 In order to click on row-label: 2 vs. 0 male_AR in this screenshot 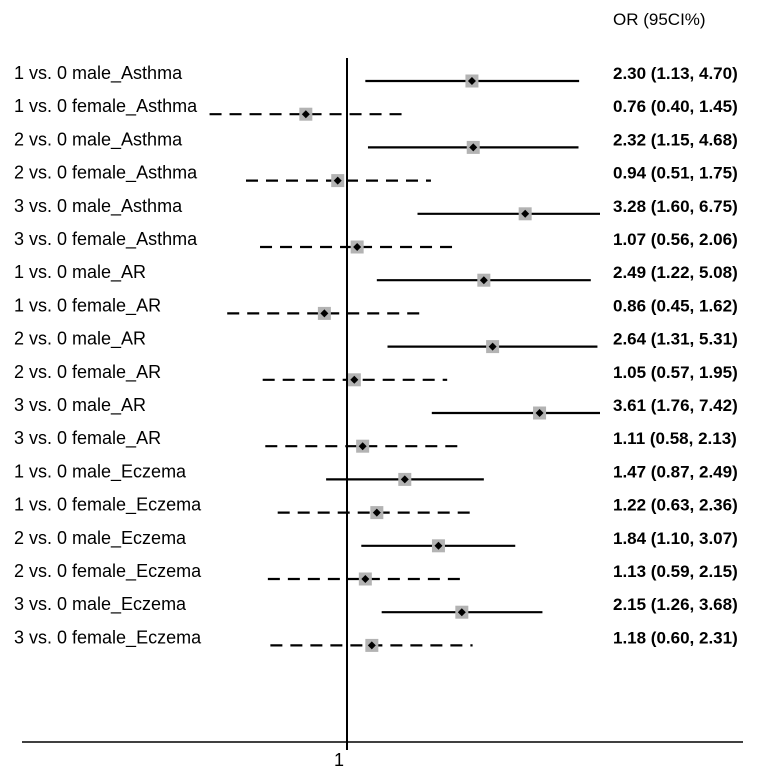, I will do `click(80, 339)`.